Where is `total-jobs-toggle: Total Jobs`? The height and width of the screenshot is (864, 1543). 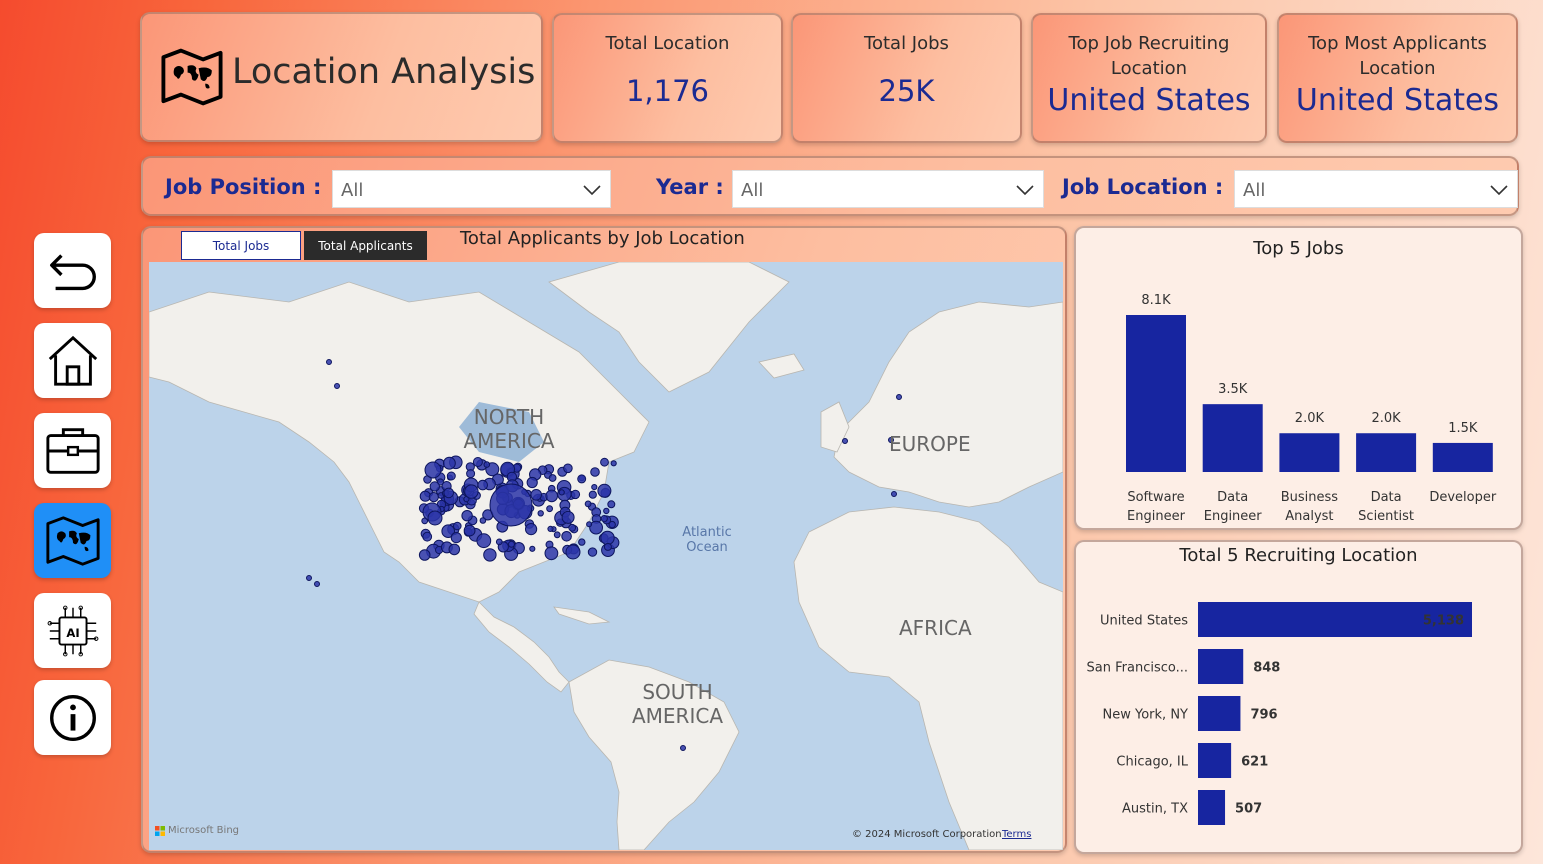 total-jobs-toggle: Total Jobs is located at coordinates (241, 245).